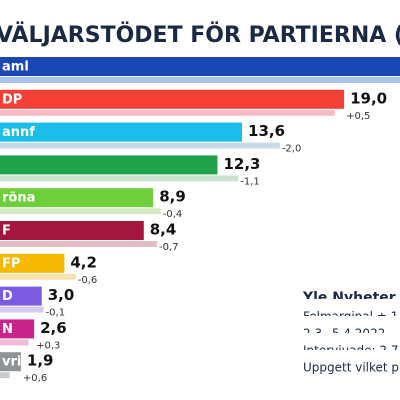 The image size is (400, 400). I want to click on change-label: -0,4, so click(173, 214).